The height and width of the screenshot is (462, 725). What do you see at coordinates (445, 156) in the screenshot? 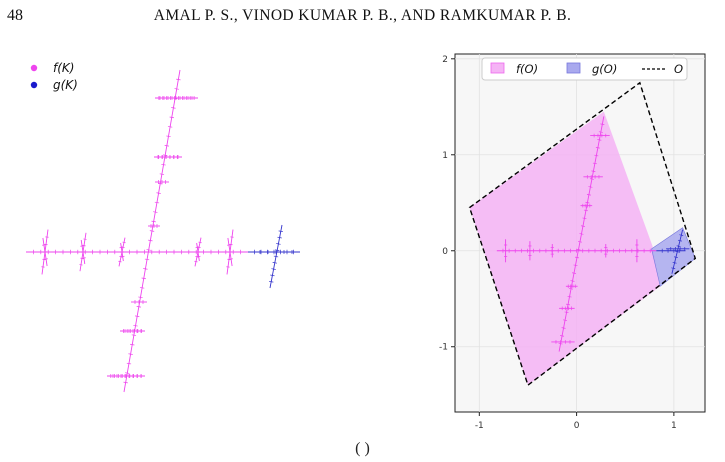
I see `y-tick-label: 1` at bounding box center [445, 156].